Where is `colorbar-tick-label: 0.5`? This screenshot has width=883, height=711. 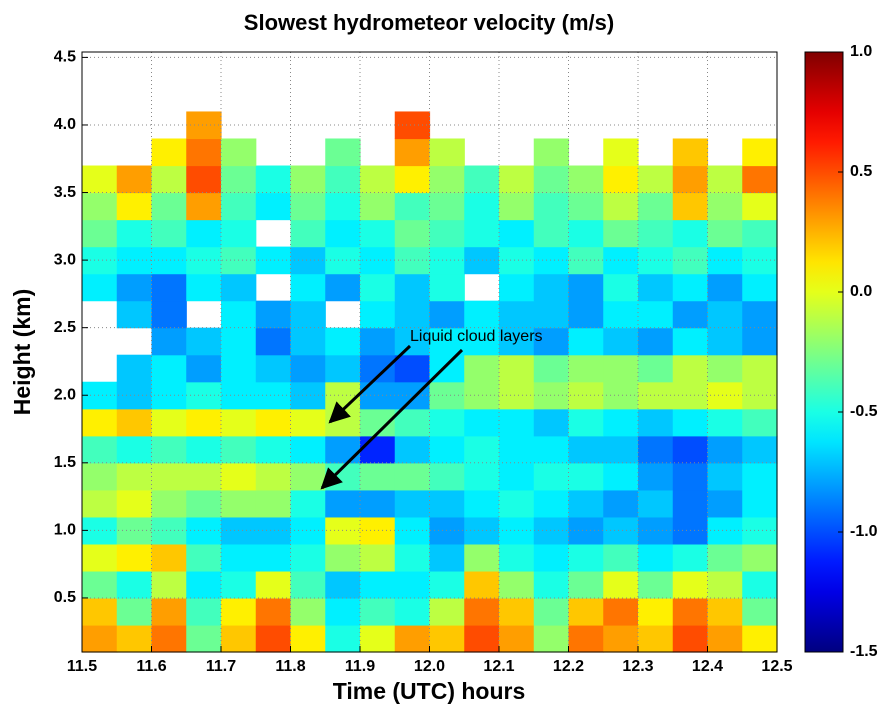 colorbar-tick-label: 0.5 is located at coordinates (861, 171).